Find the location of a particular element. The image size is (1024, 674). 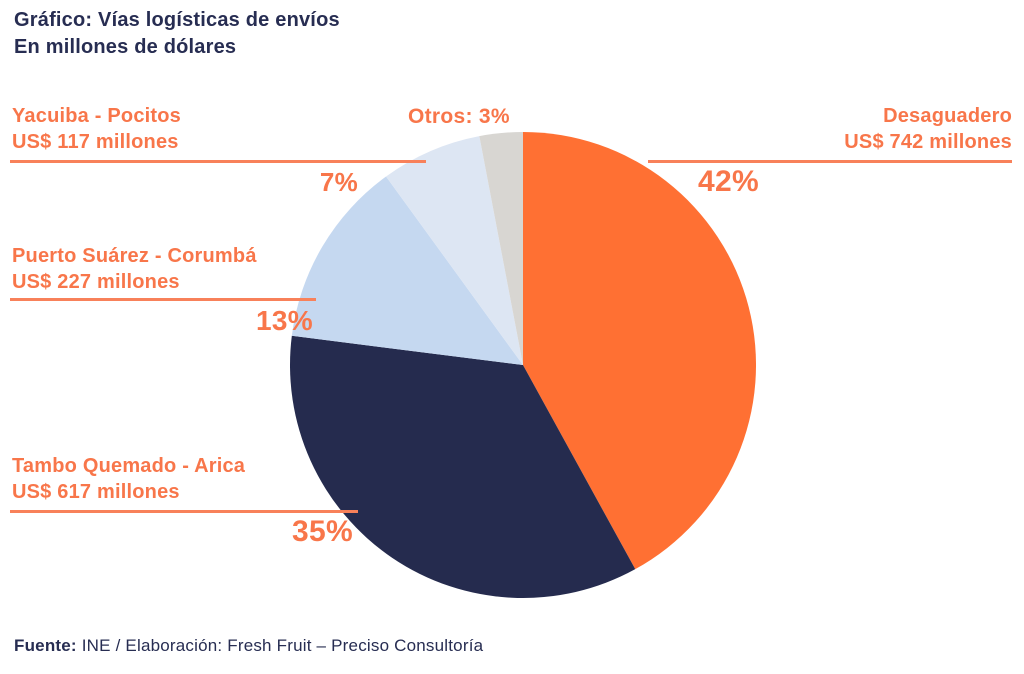

callout-desaguadero-name: Desaguadero is located at coordinates (947, 116).